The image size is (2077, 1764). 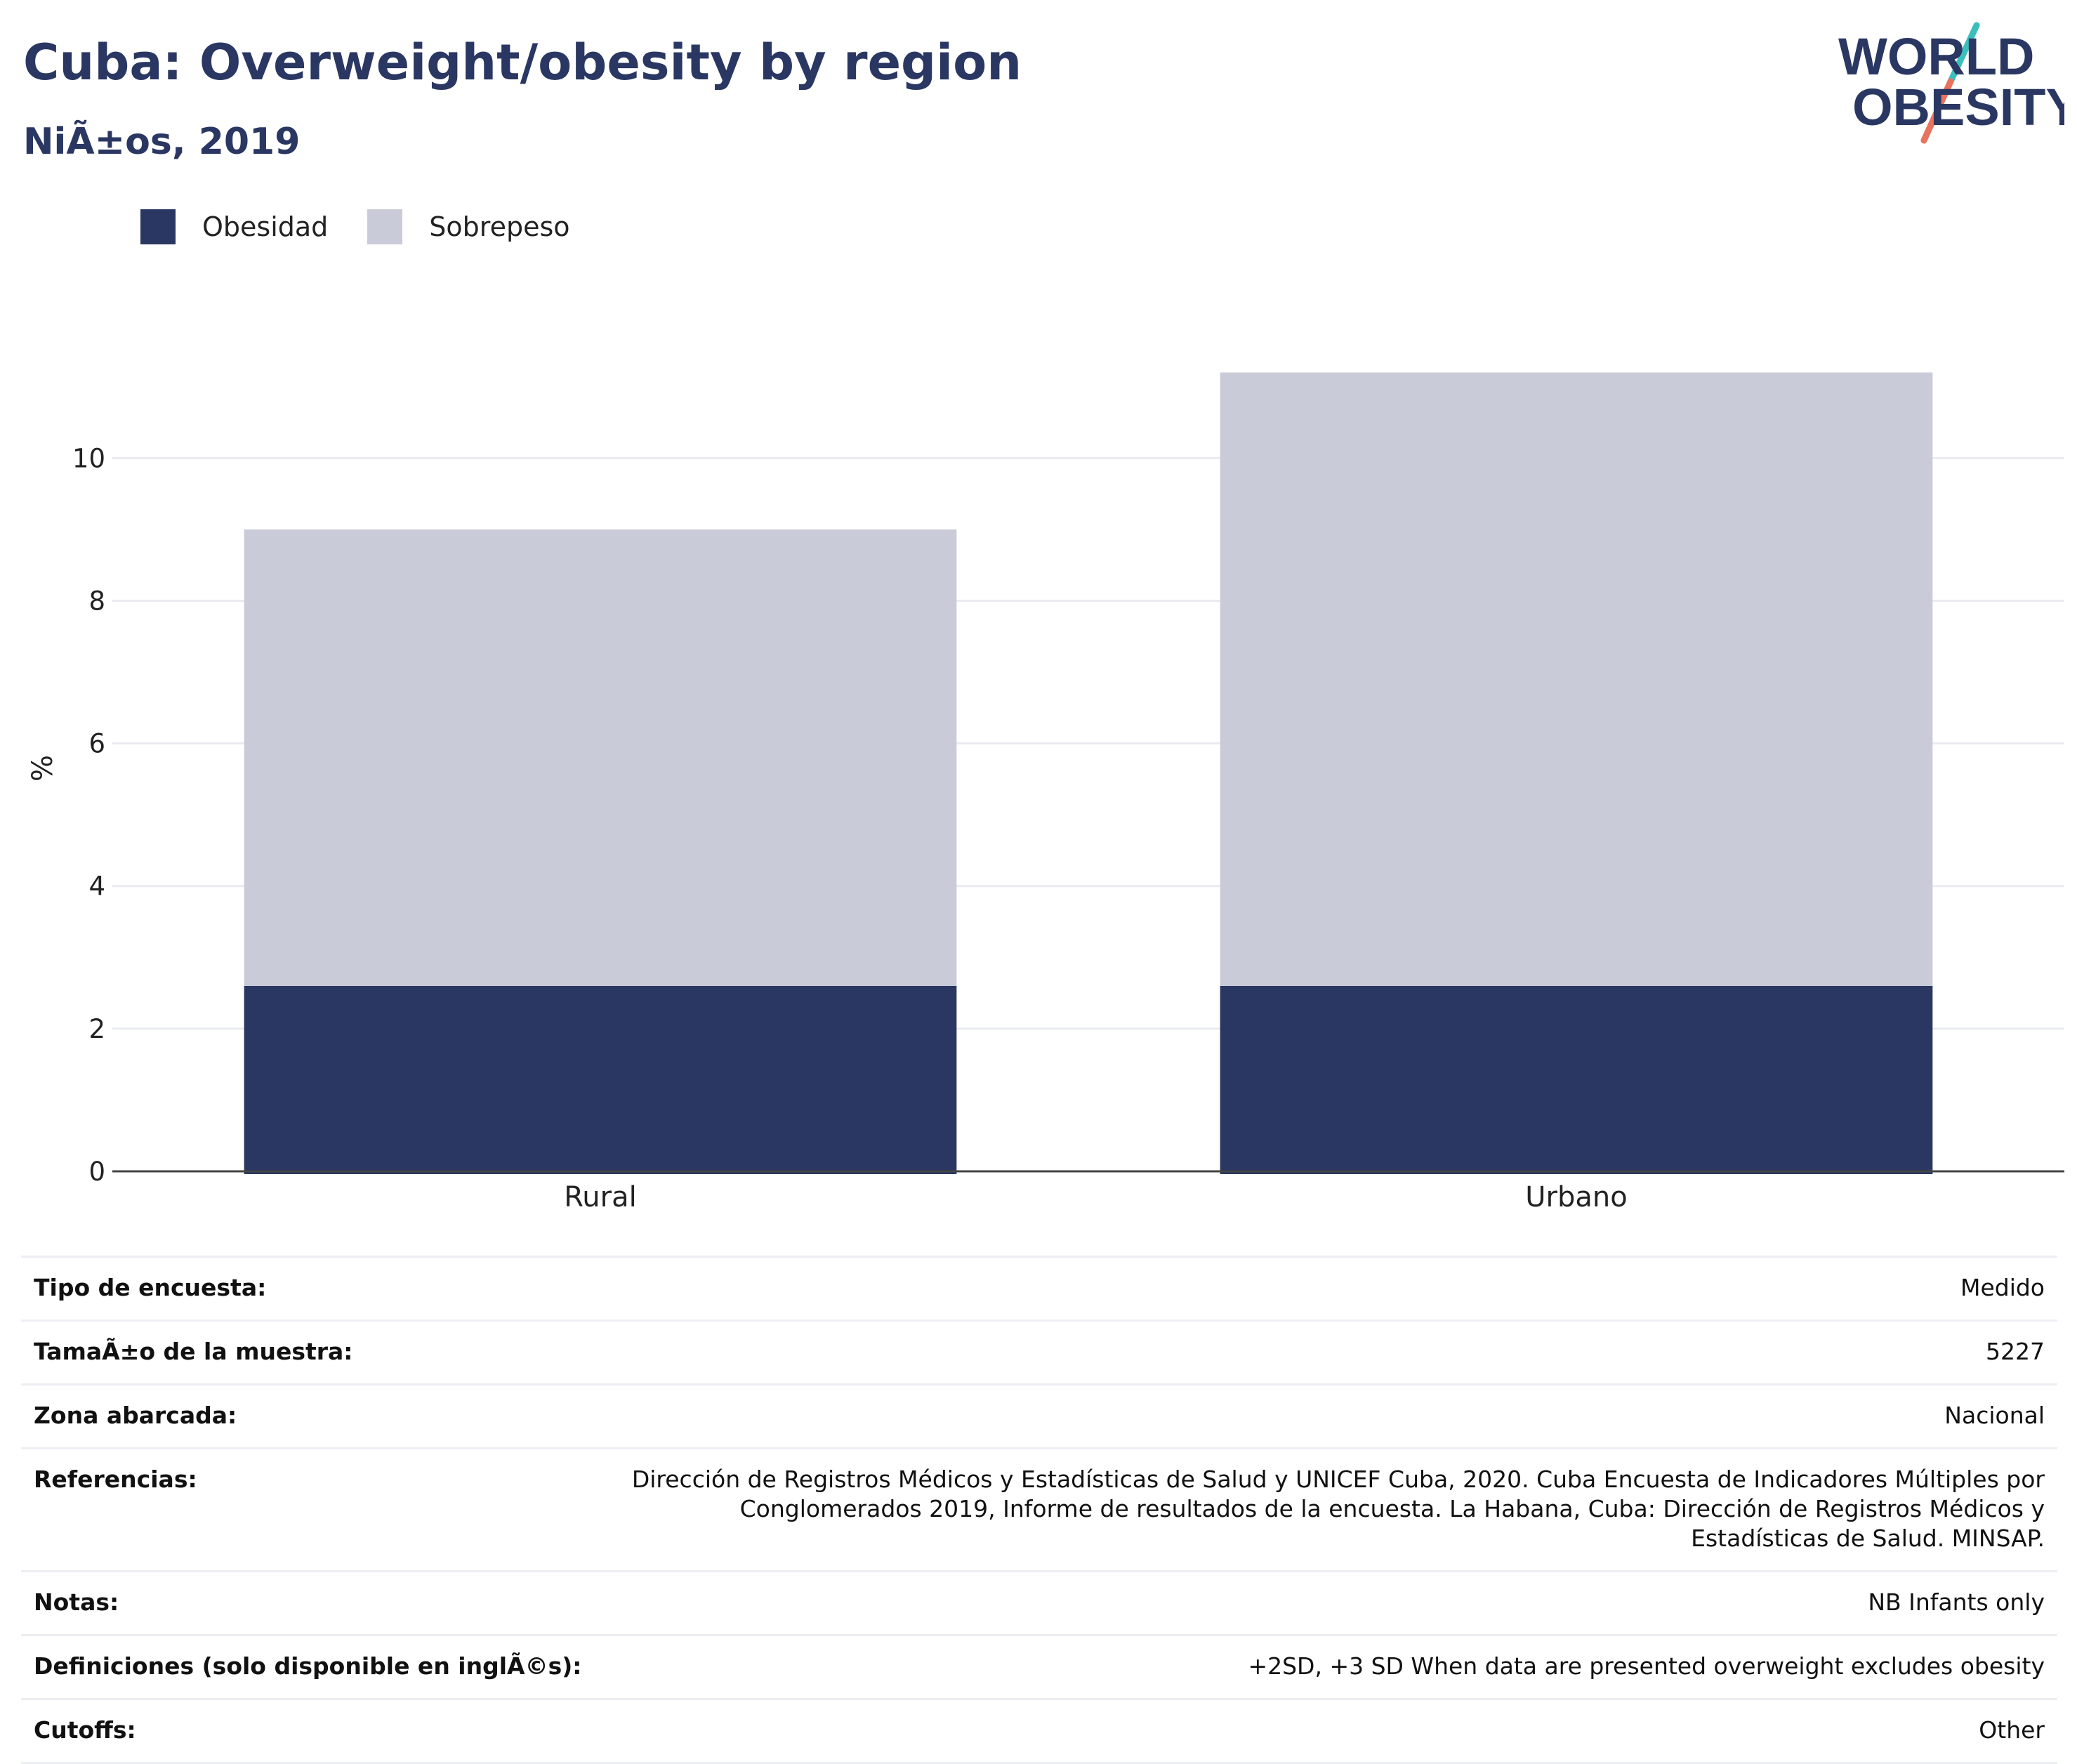 I want to click on y-axis-label: %, so click(x=43, y=768).